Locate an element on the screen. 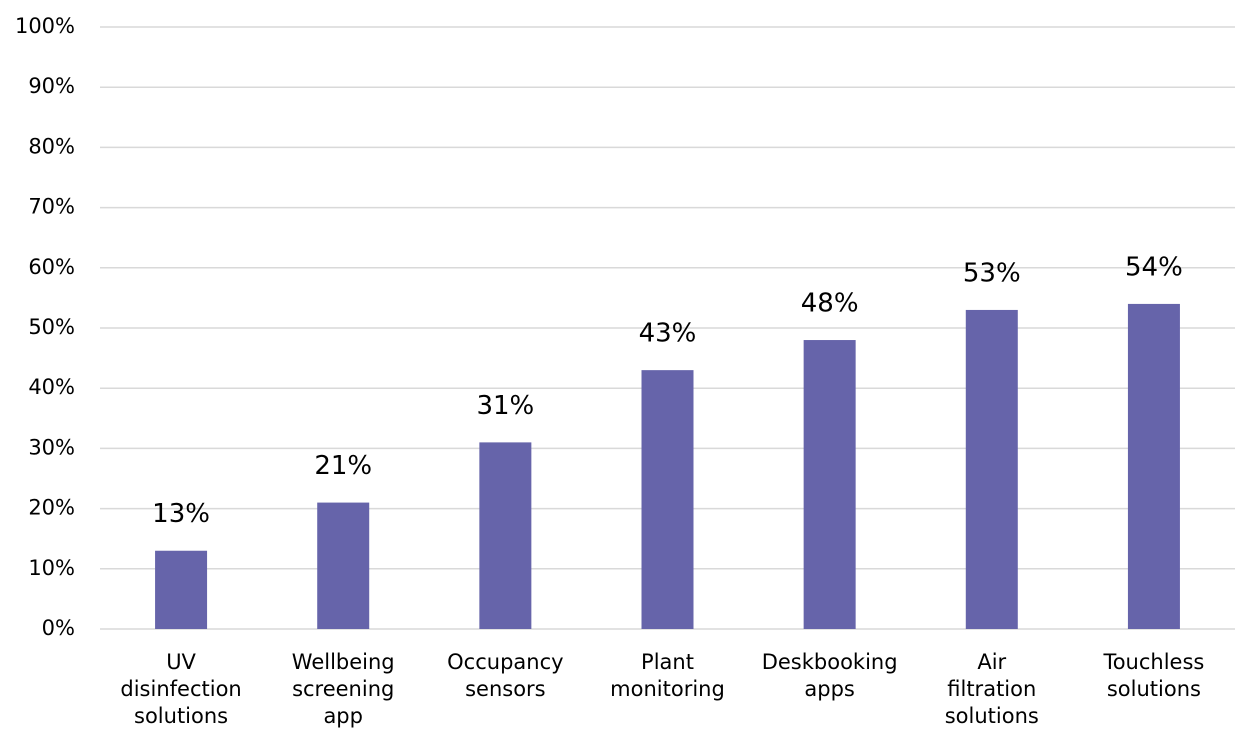 This screenshot has height=735, width=1235. value-label: 53% is located at coordinates (992, 273).